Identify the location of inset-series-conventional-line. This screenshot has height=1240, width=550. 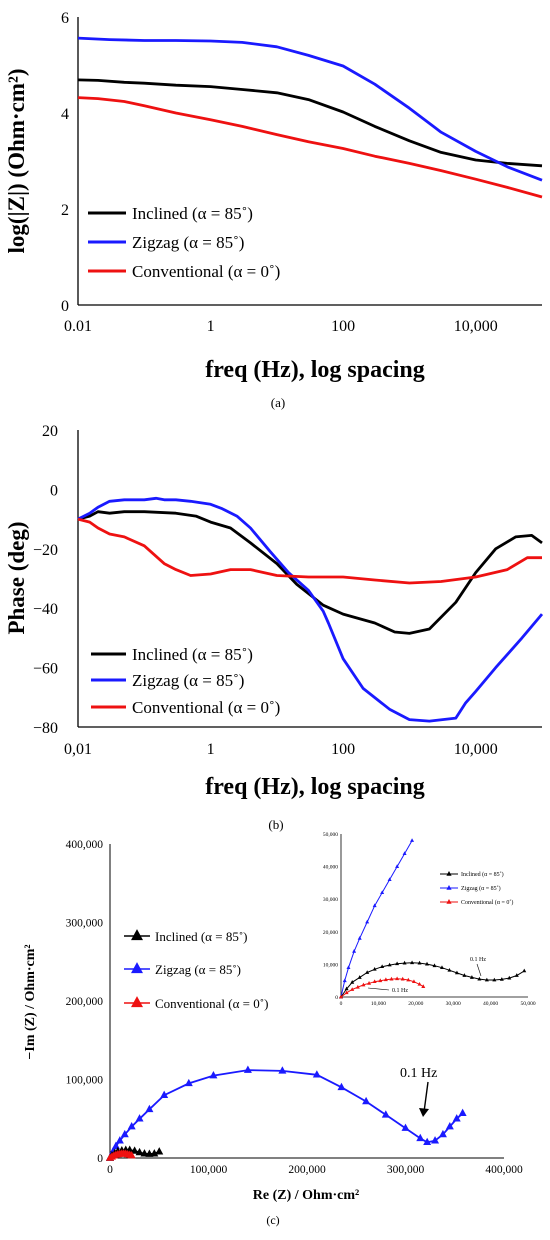
(382, 988).